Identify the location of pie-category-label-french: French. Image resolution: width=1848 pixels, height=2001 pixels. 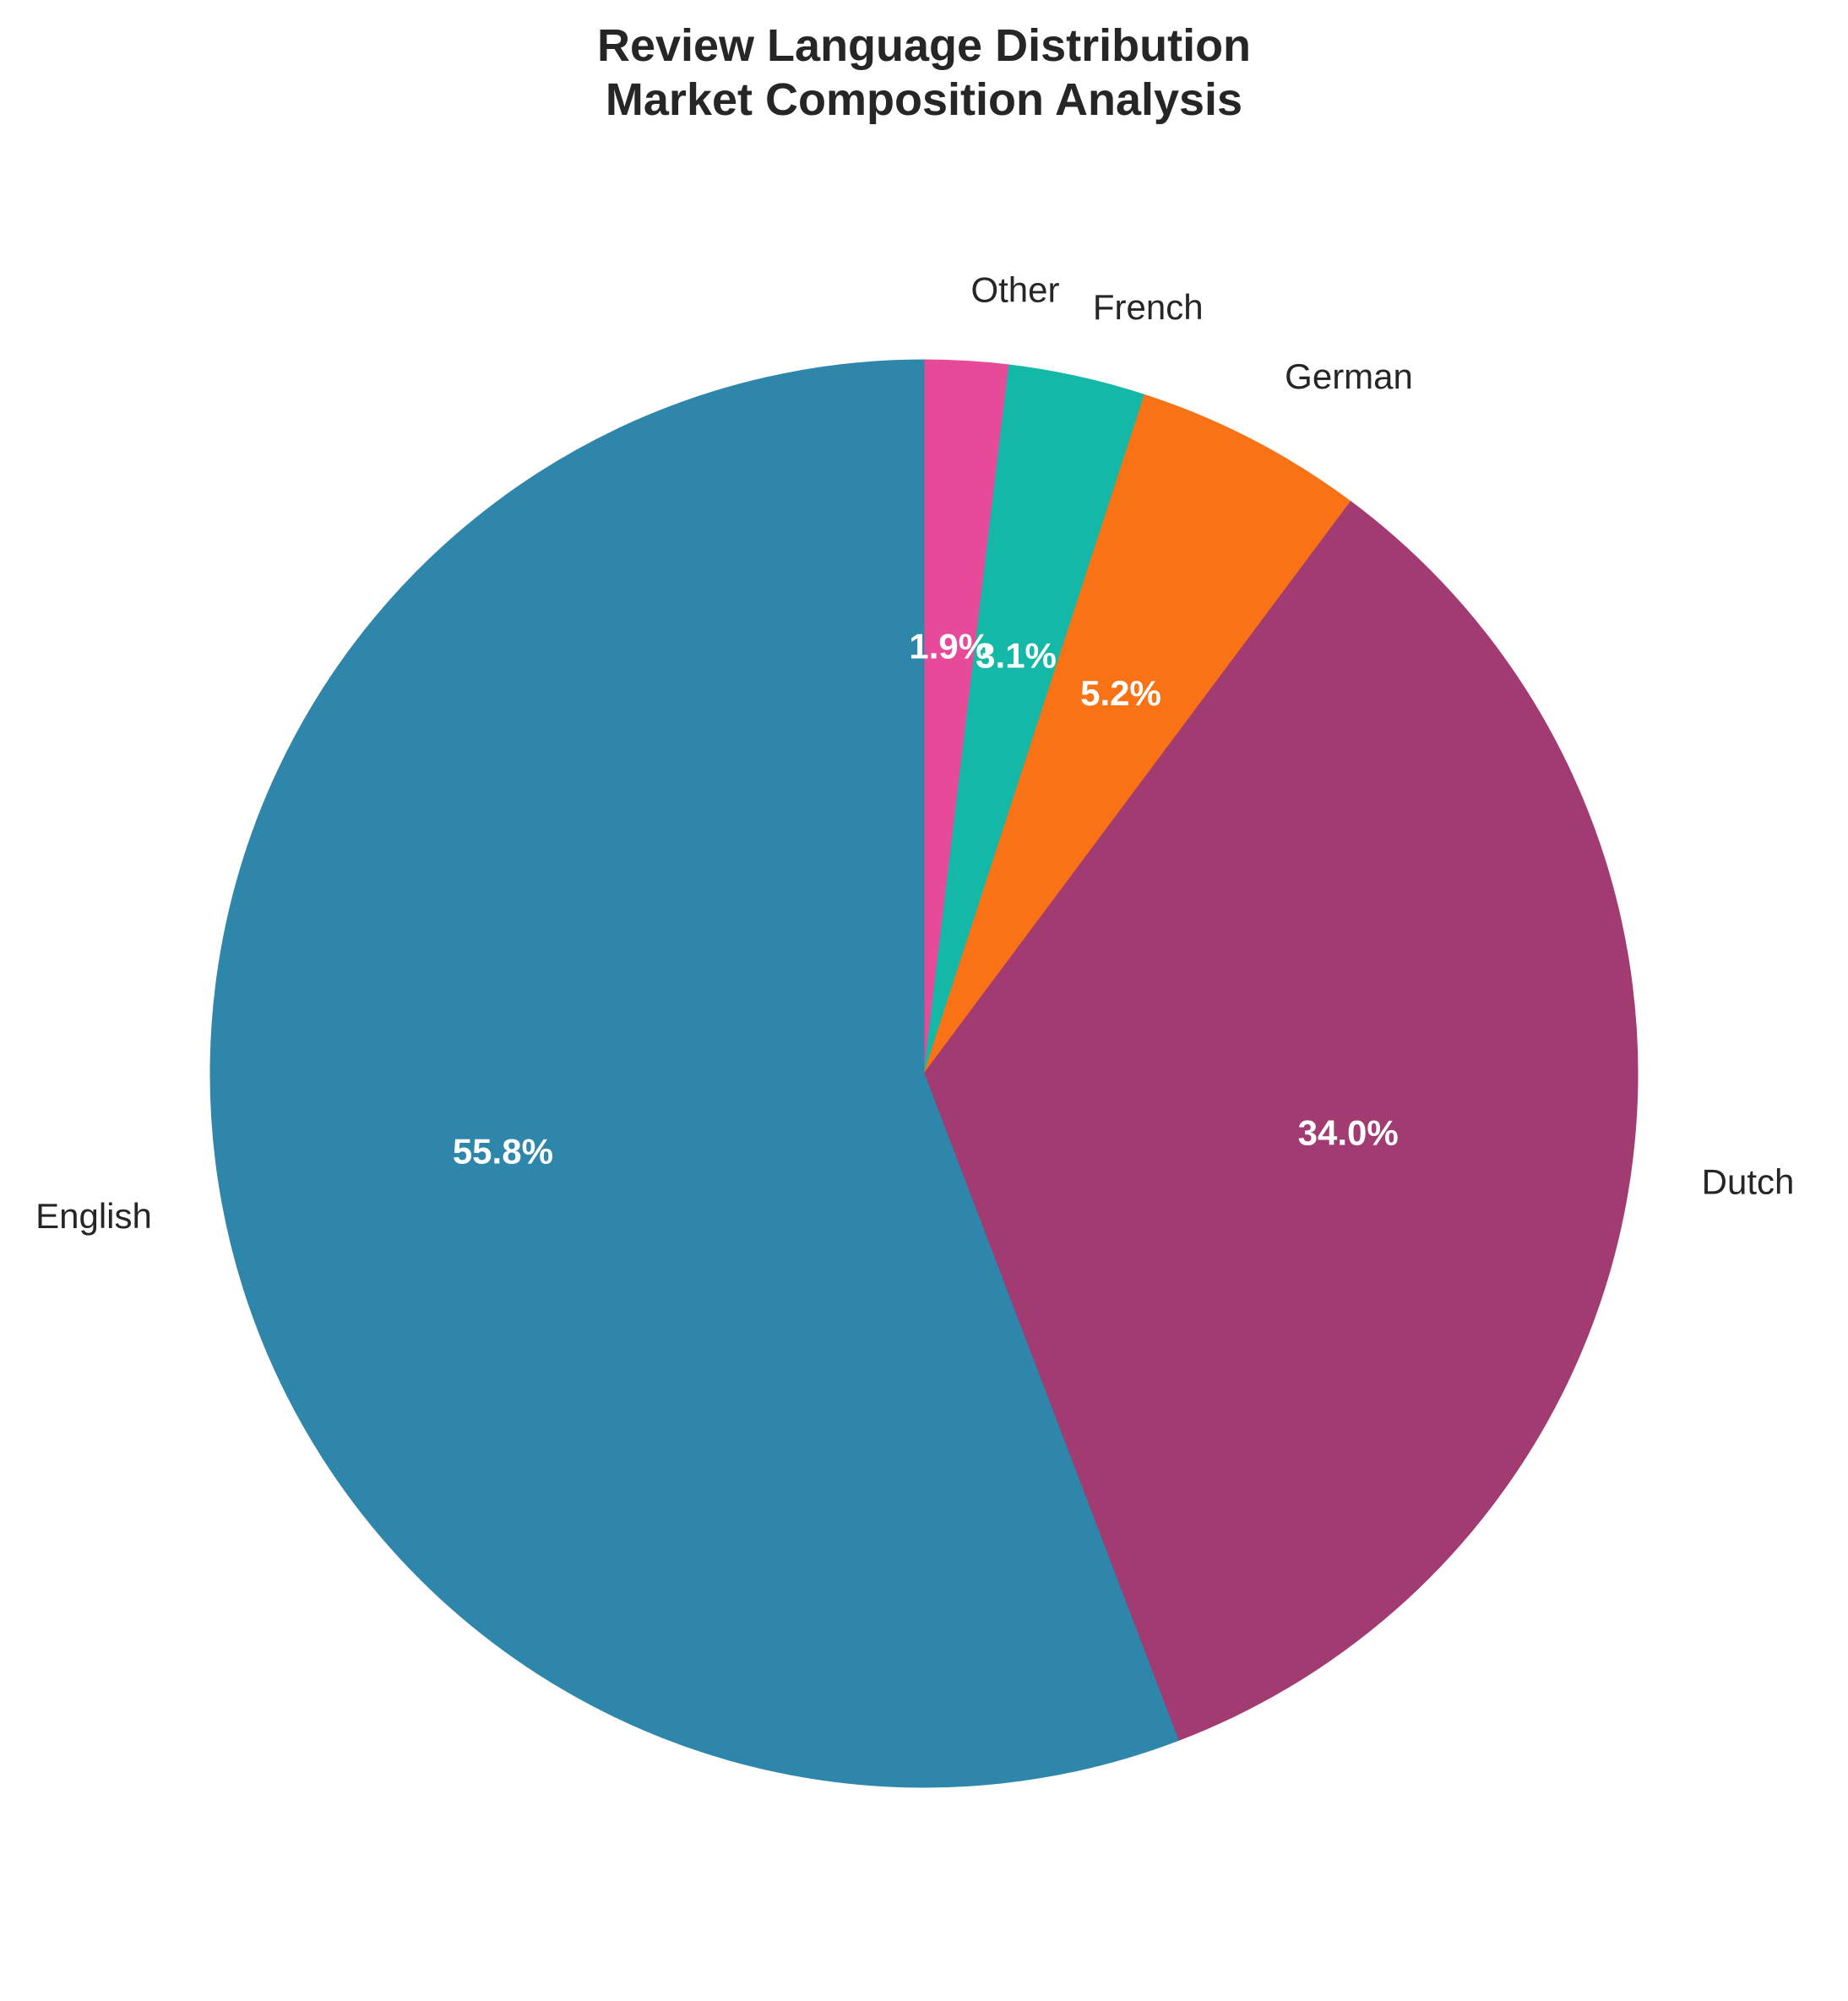
(1148, 307).